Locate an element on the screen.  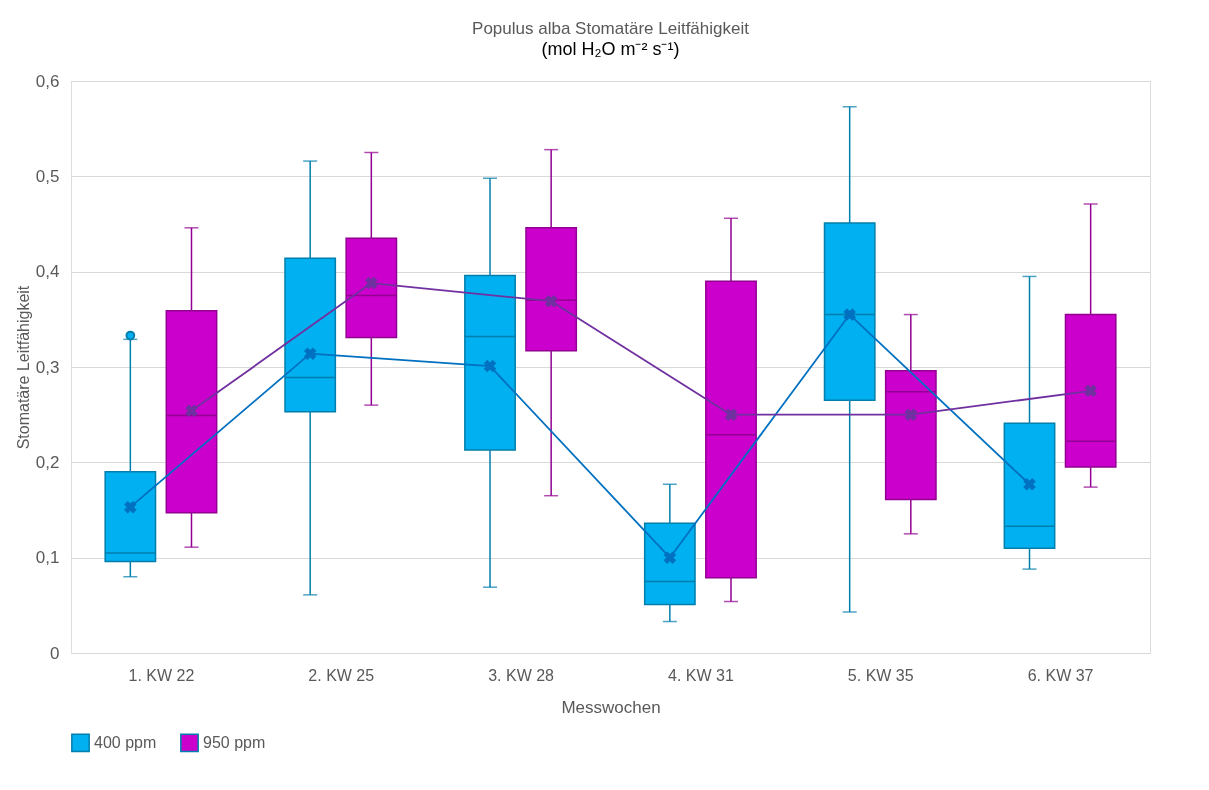
y-tick-label: 0,6 is located at coordinates (47, 81).